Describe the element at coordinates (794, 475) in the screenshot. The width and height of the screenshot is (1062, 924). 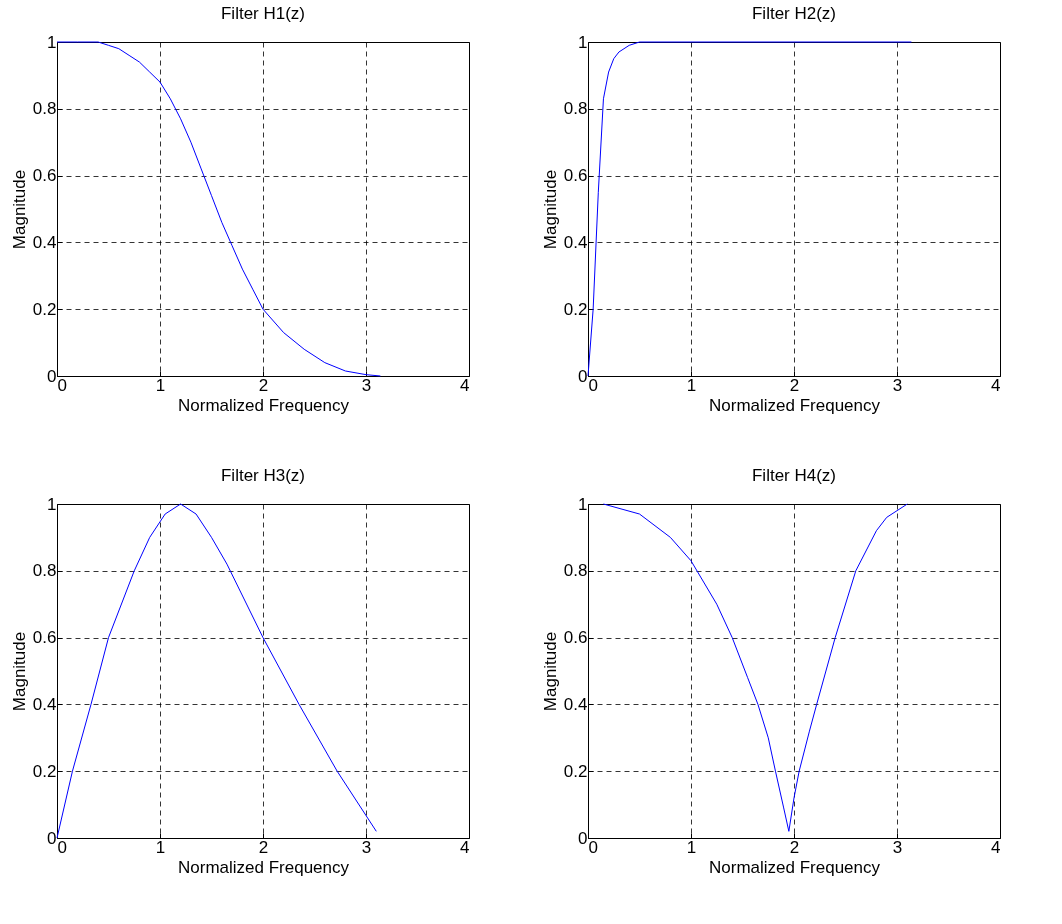
I see `chart-title: Filter H4(z)` at that location.